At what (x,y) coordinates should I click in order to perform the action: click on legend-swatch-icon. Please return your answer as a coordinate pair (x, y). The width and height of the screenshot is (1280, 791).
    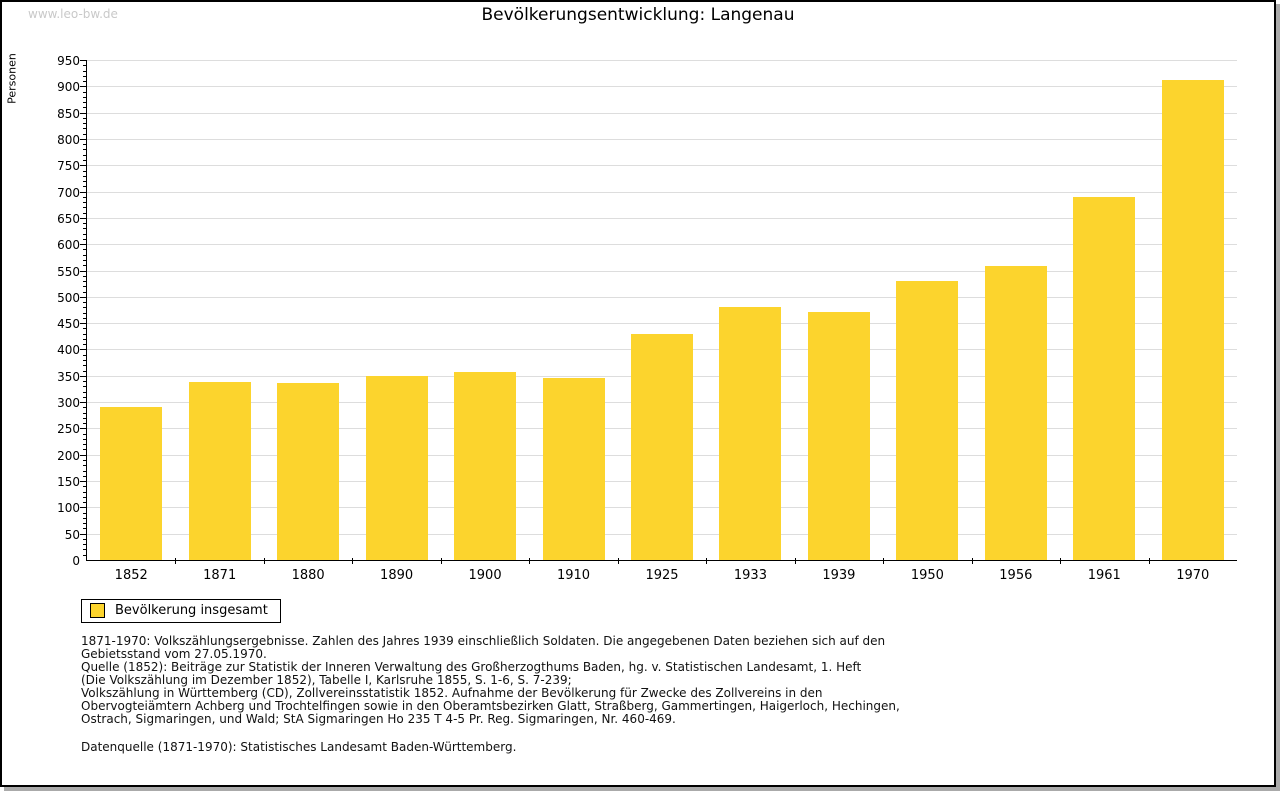
    Looking at the image, I should click on (97, 610).